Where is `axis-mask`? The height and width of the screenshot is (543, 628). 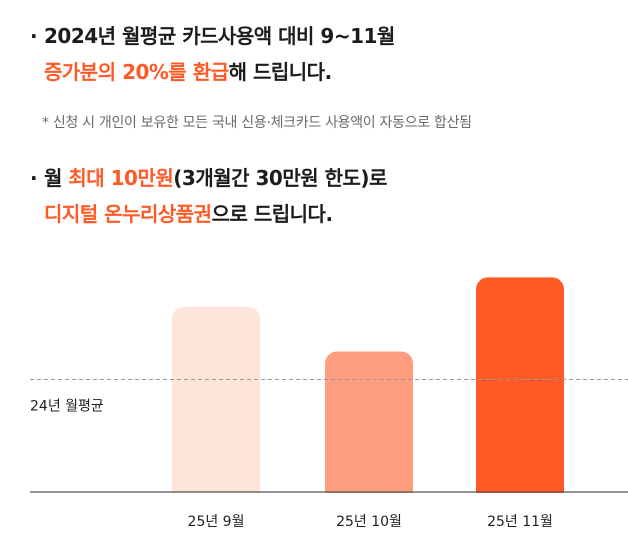 axis-mask is located at coordinates (314, 500).